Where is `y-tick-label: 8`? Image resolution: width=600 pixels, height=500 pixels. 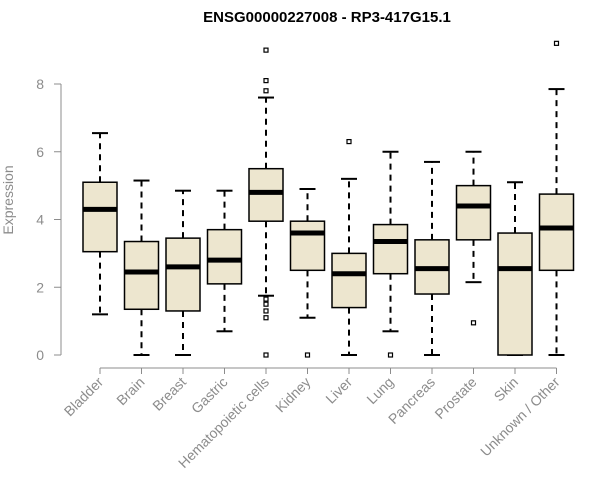
y-tick-label: 8 is located at coordinates (40, 84).